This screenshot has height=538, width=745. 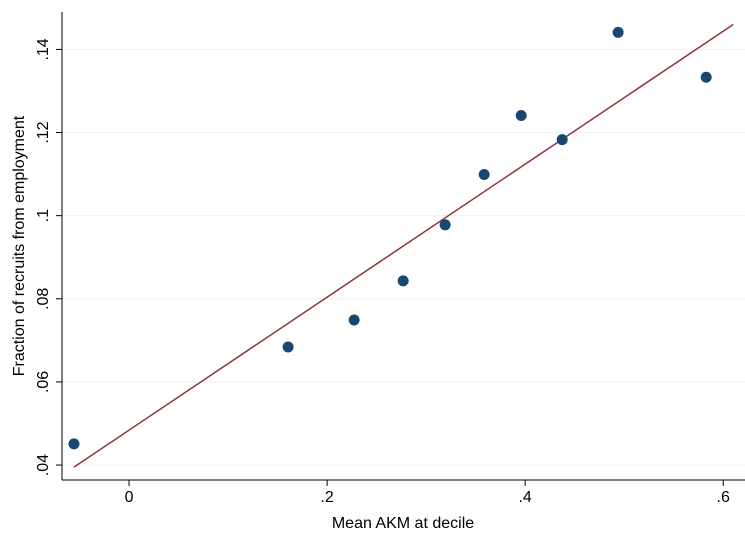 I want to click on y-tick-label: .1, so click(x=43, y=215).